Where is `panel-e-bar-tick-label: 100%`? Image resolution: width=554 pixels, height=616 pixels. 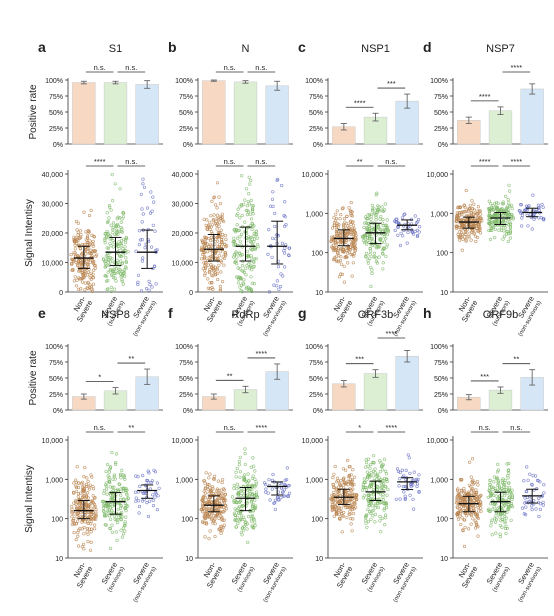
panel-e-bar-tick-label: 100% is located at coordinates (54, 347).